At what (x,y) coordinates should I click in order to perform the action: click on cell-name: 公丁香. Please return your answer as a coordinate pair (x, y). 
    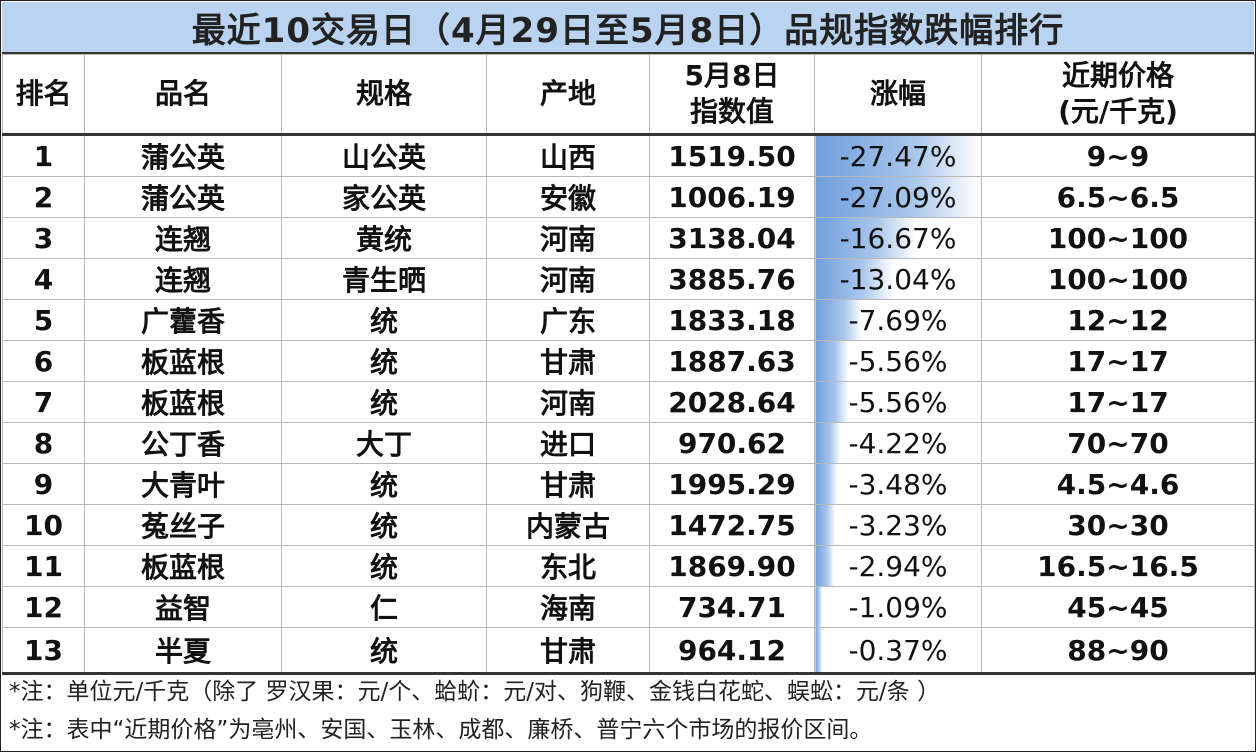
    Looking at the image, I should click on (183, 443).